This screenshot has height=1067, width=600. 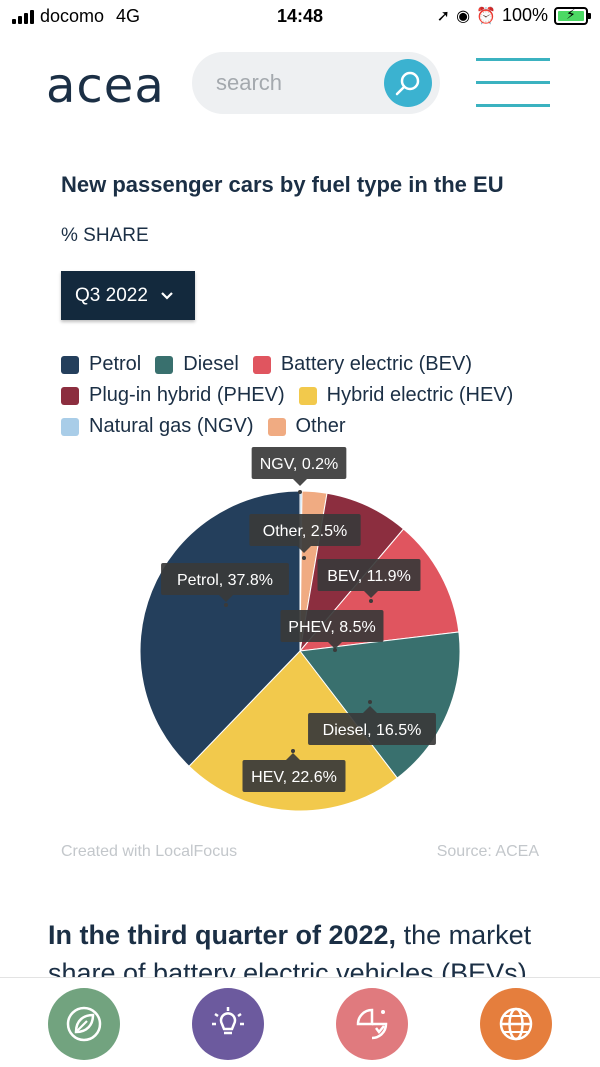 What do you see at coordinates (320, 426) in the screenshot?
I see `legend-label: Other` at bounding box center [320, 426].